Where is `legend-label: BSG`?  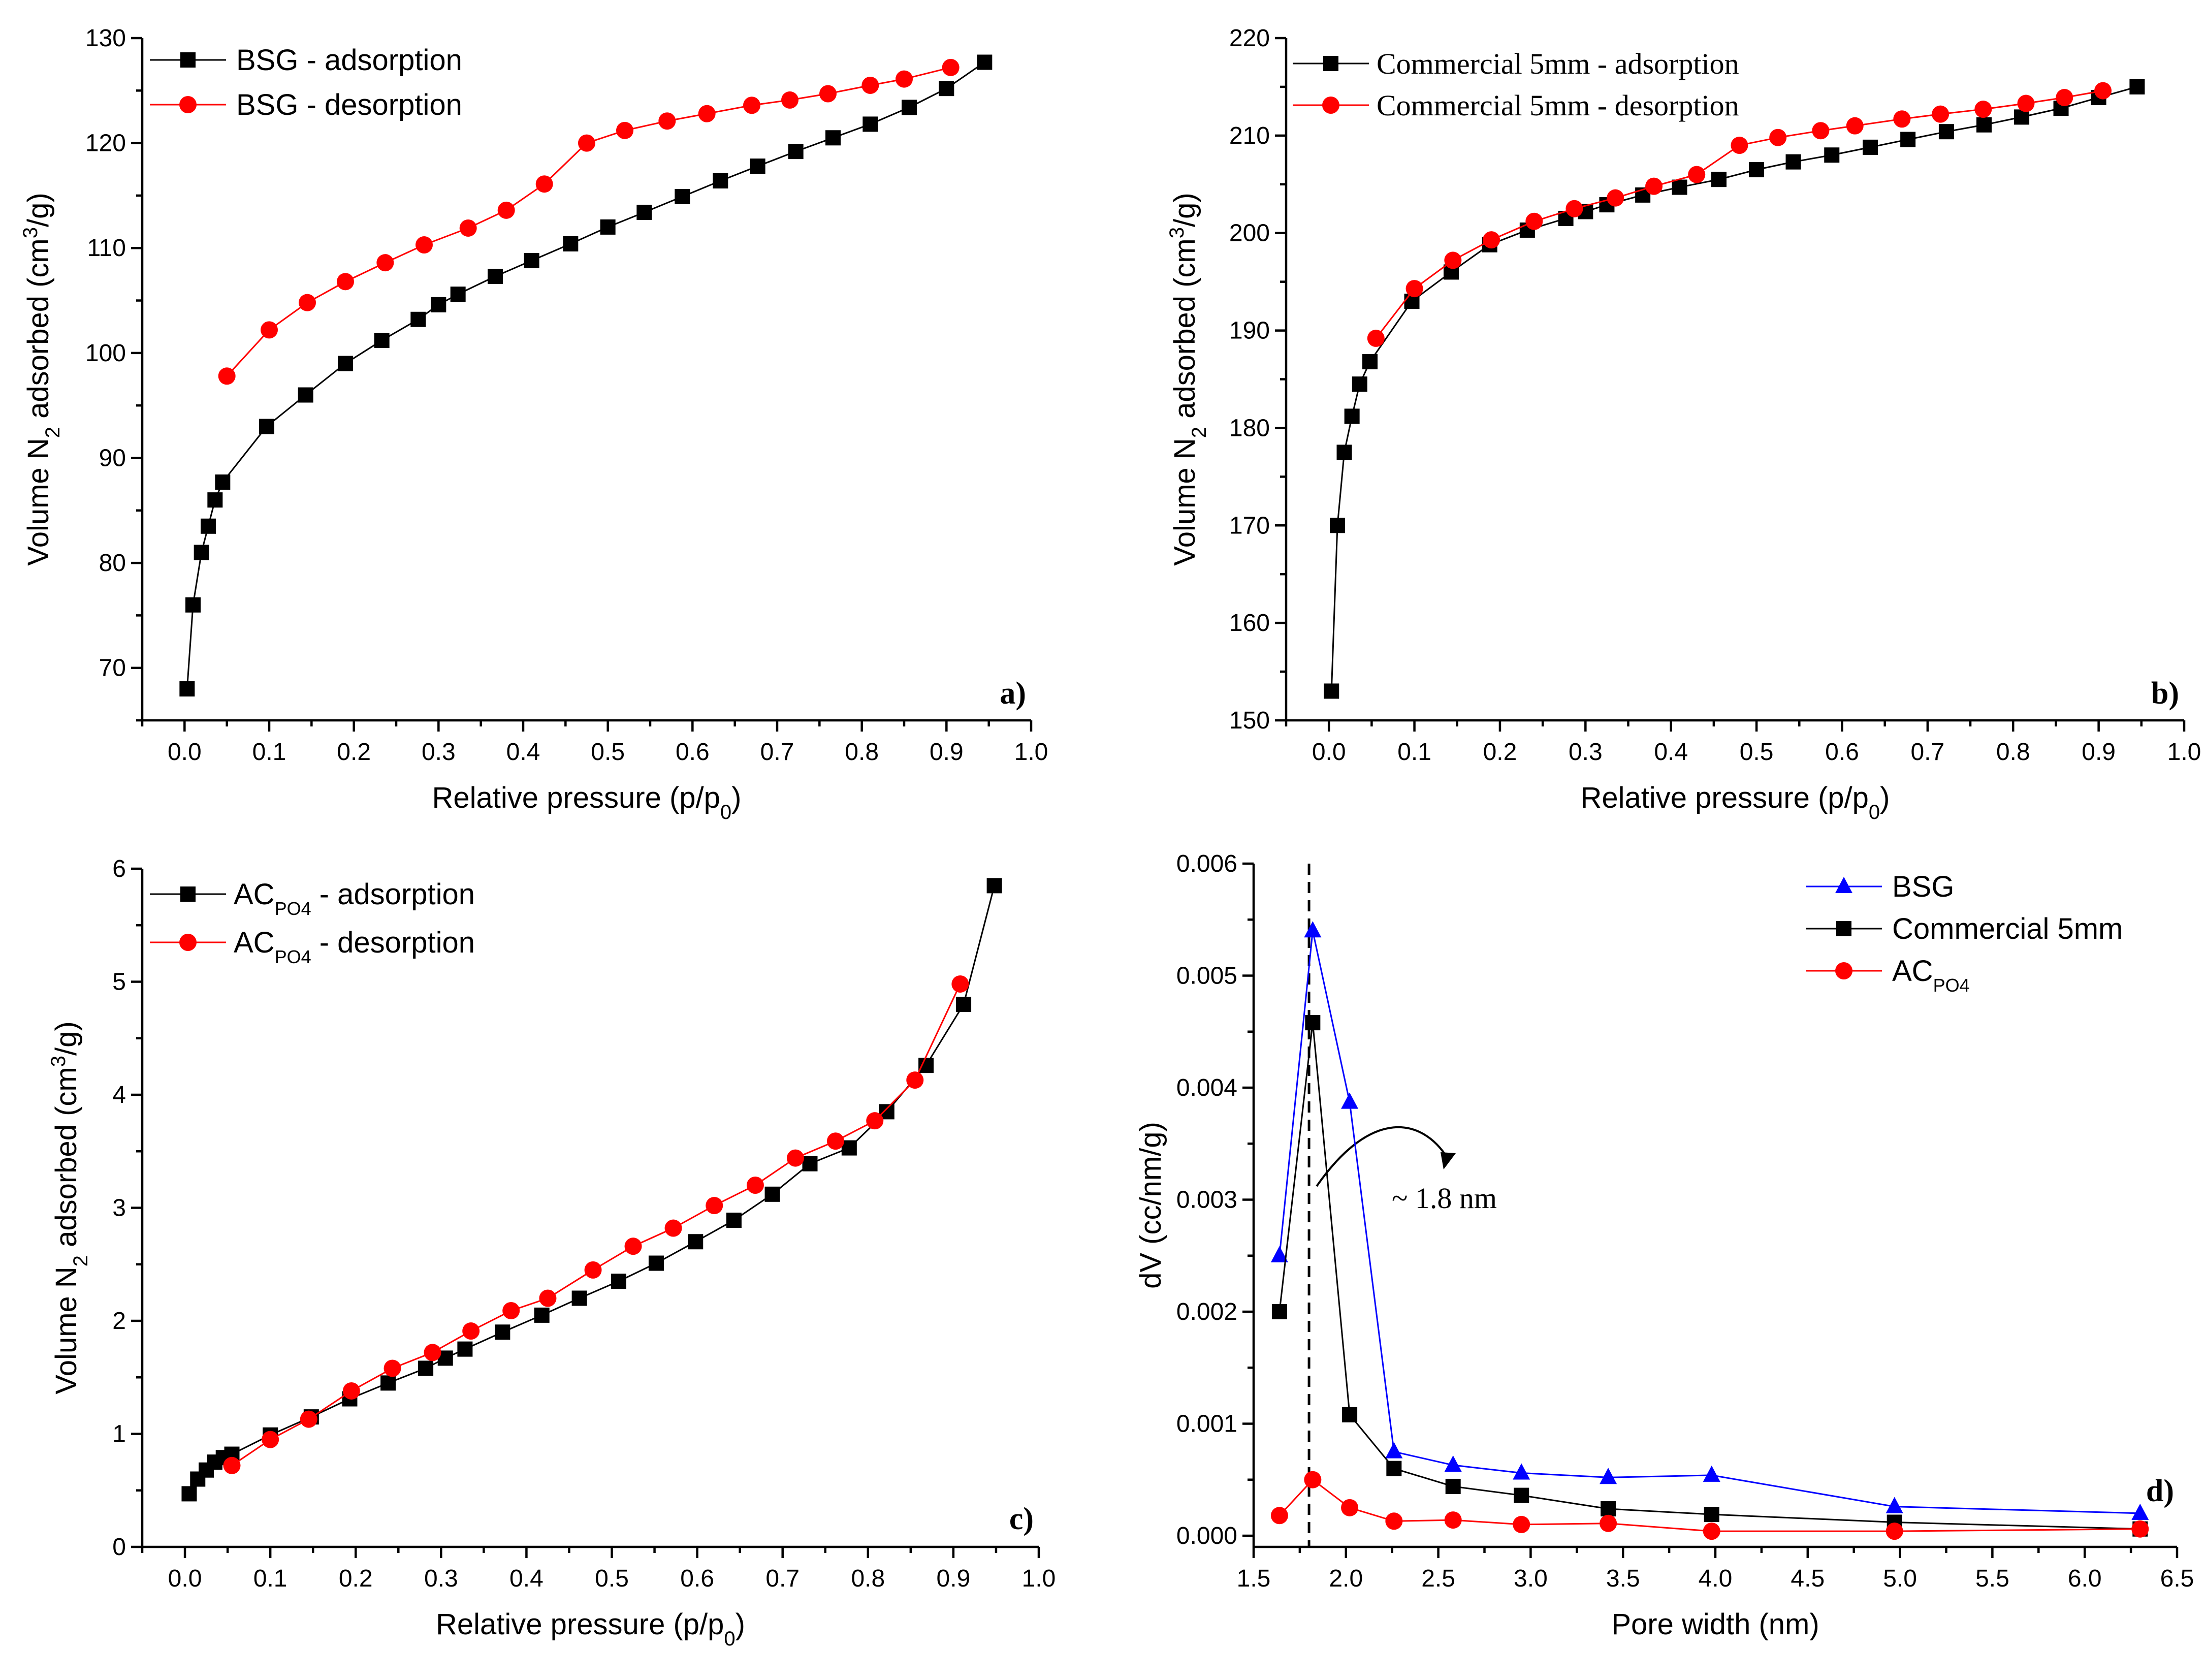
legend-label: BSG is located at coordinates (1923, 886).